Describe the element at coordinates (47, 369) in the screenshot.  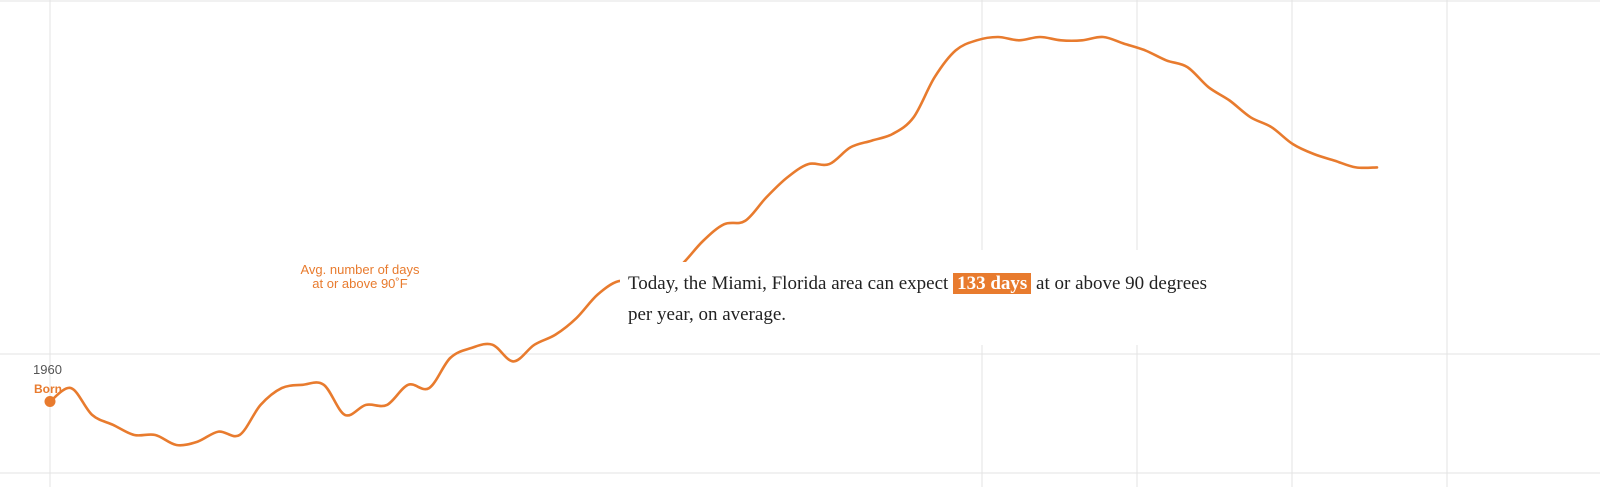
I see `start-year-label: 1960` at that location.